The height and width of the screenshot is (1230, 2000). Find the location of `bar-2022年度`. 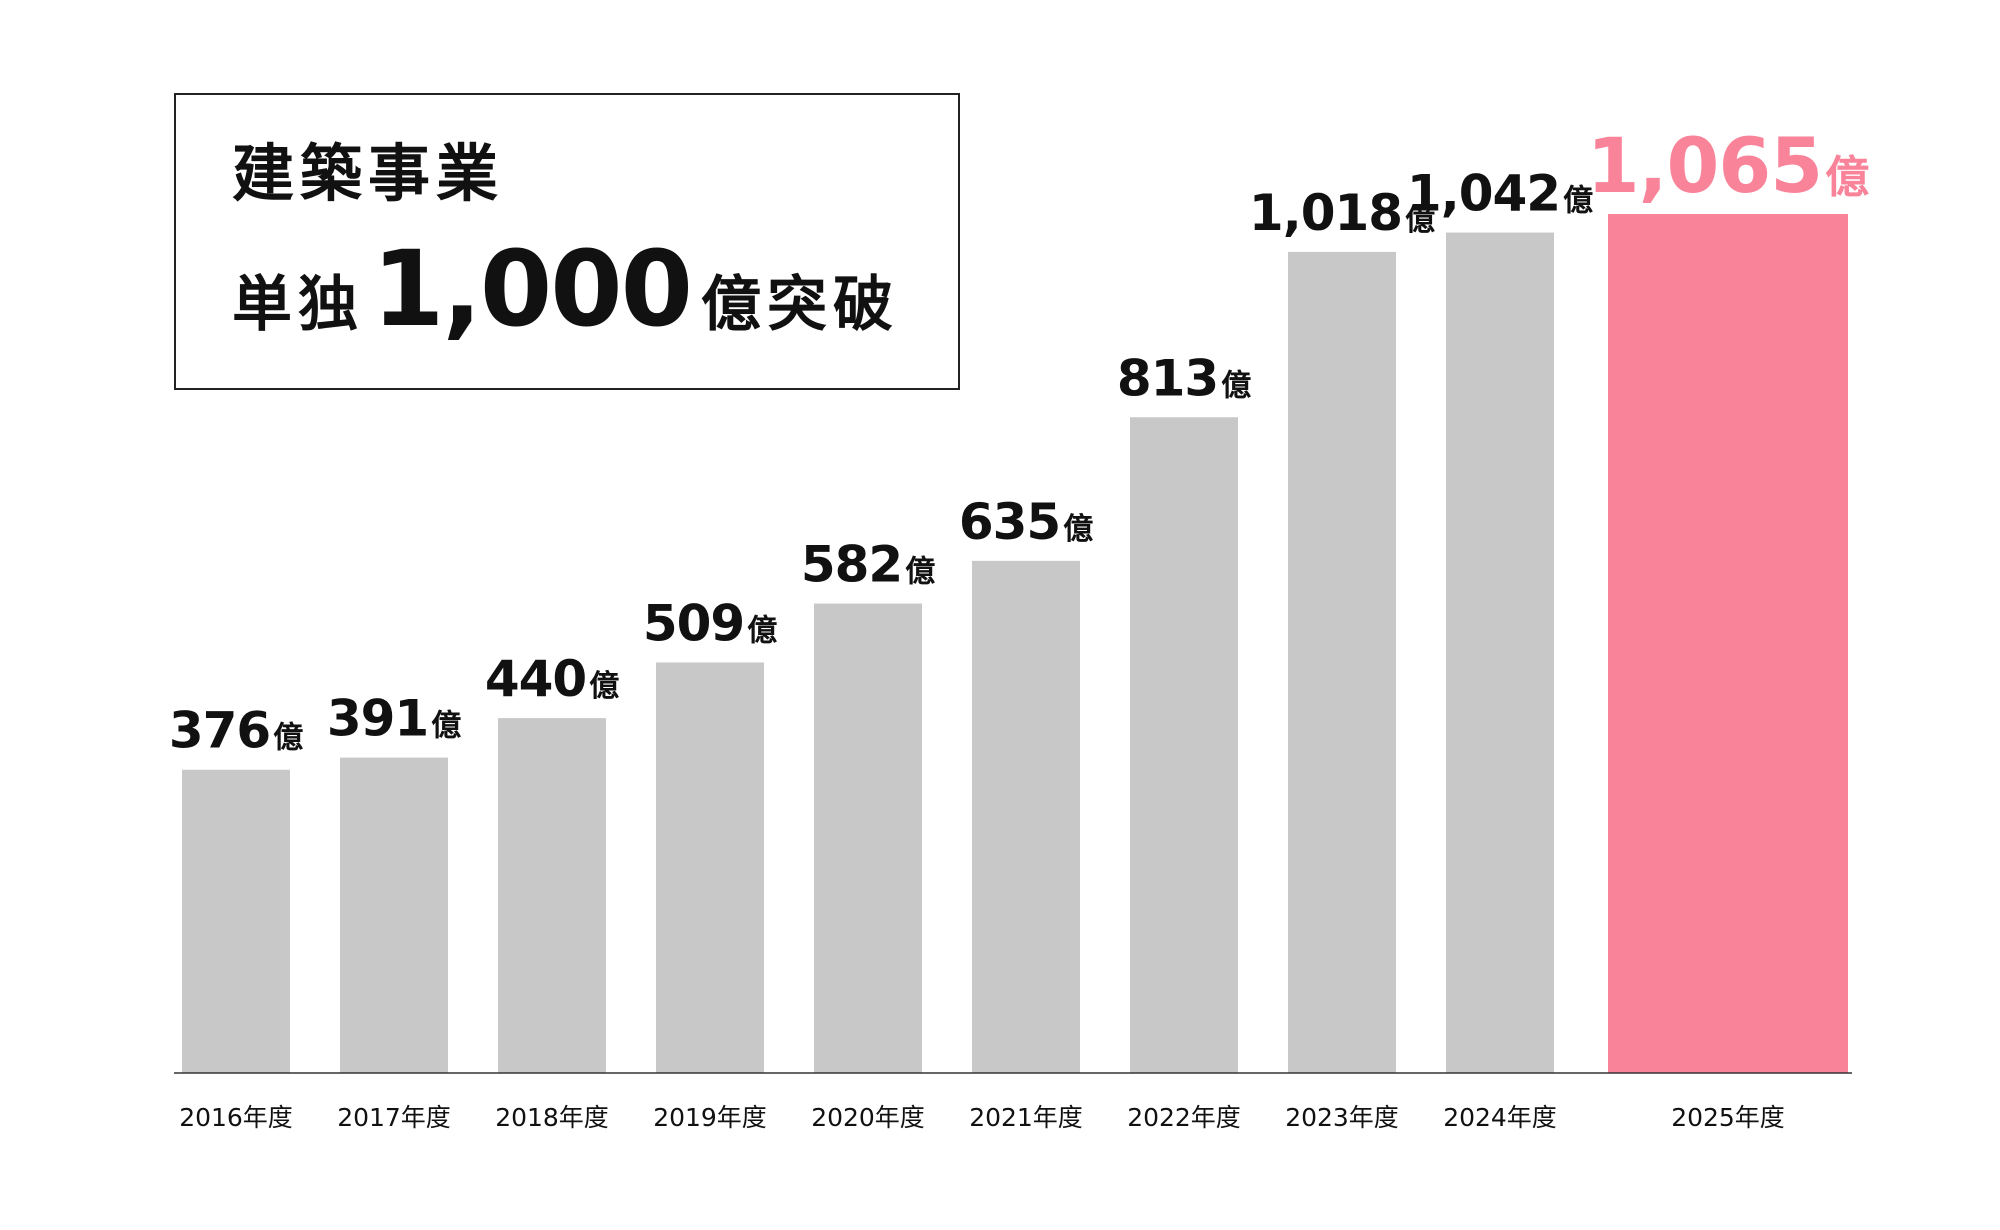

bar-2022年度 is located at coordinates (1184, 745).